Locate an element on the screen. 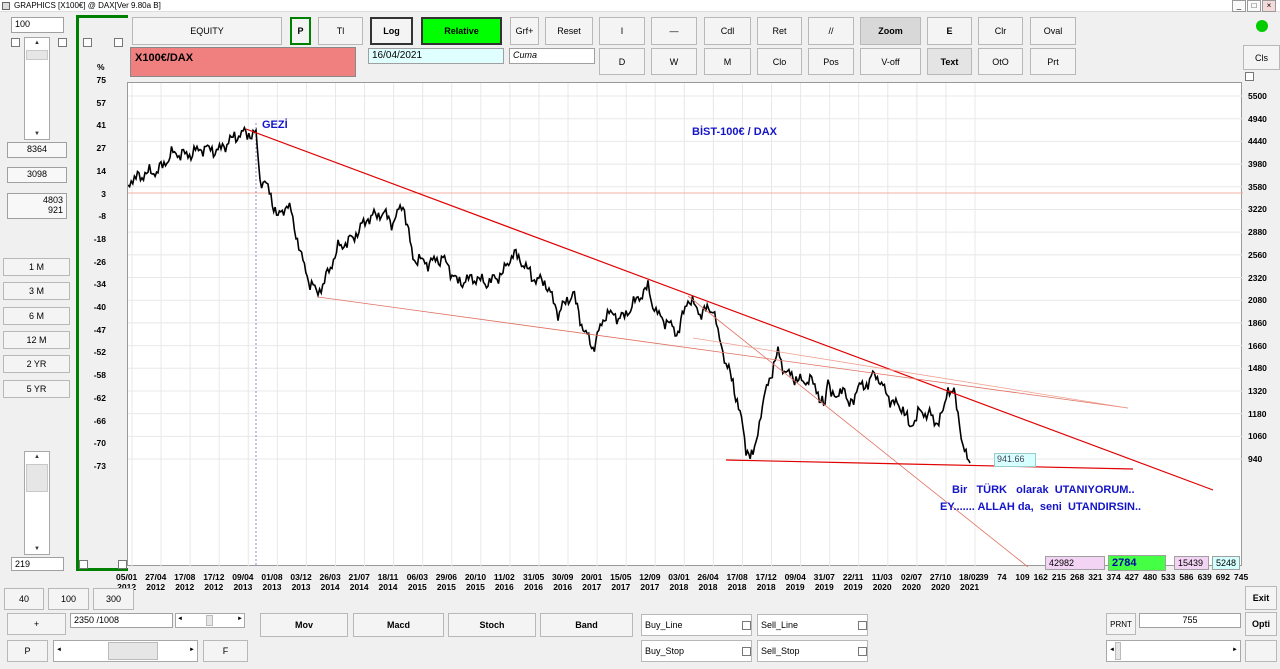  top-value-field: 100 is located at coordinates (37, 25).